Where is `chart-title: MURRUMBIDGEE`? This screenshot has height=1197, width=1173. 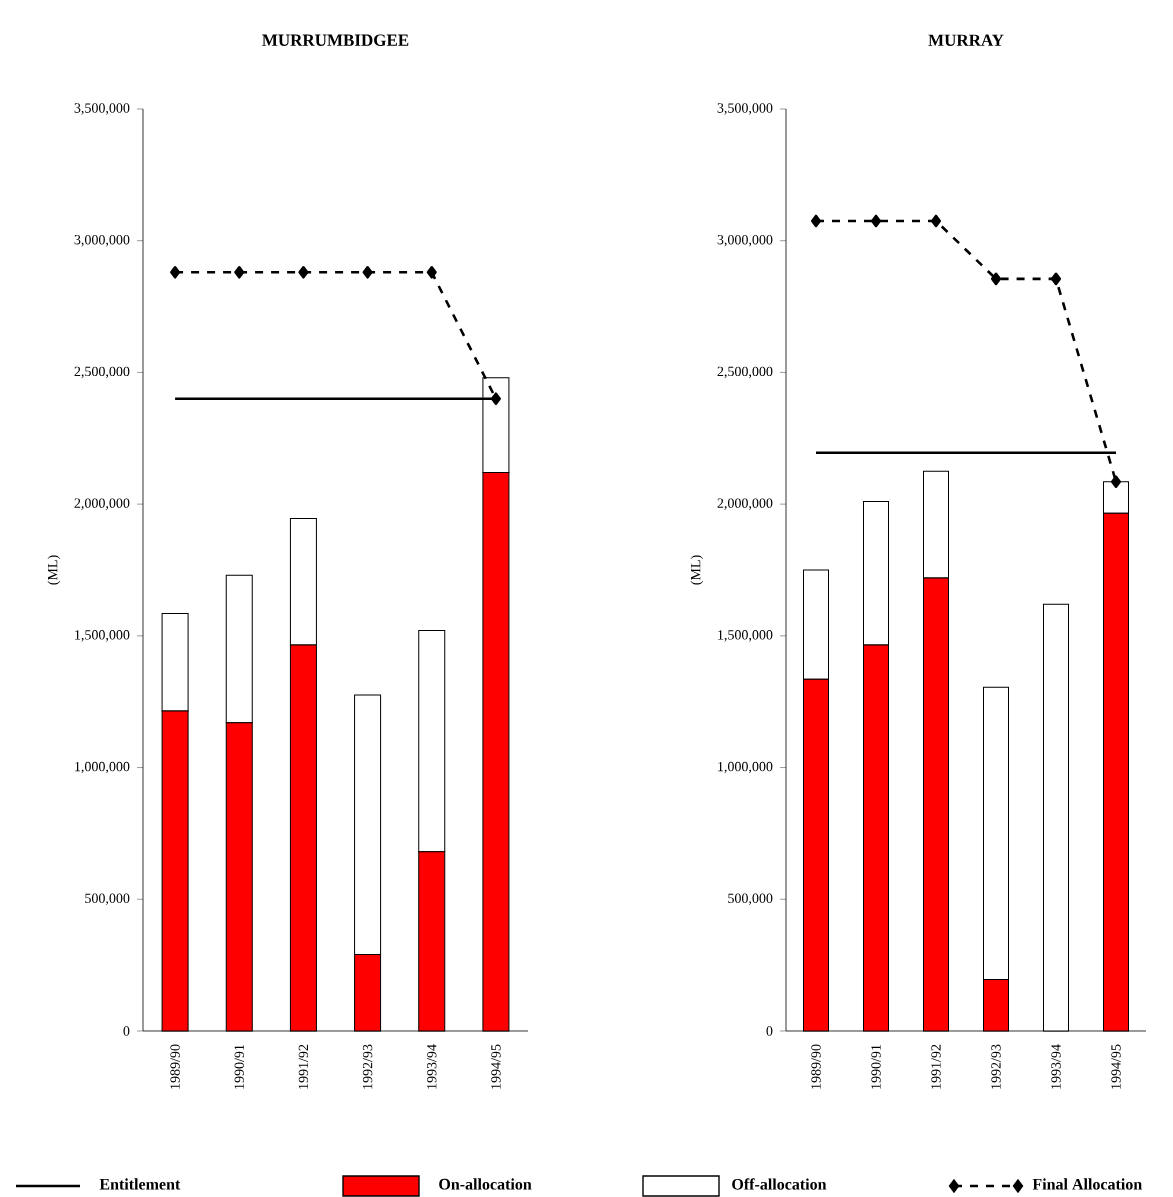 chart-title: MURRUMBIDGEE is located at coordinates (335, 40).